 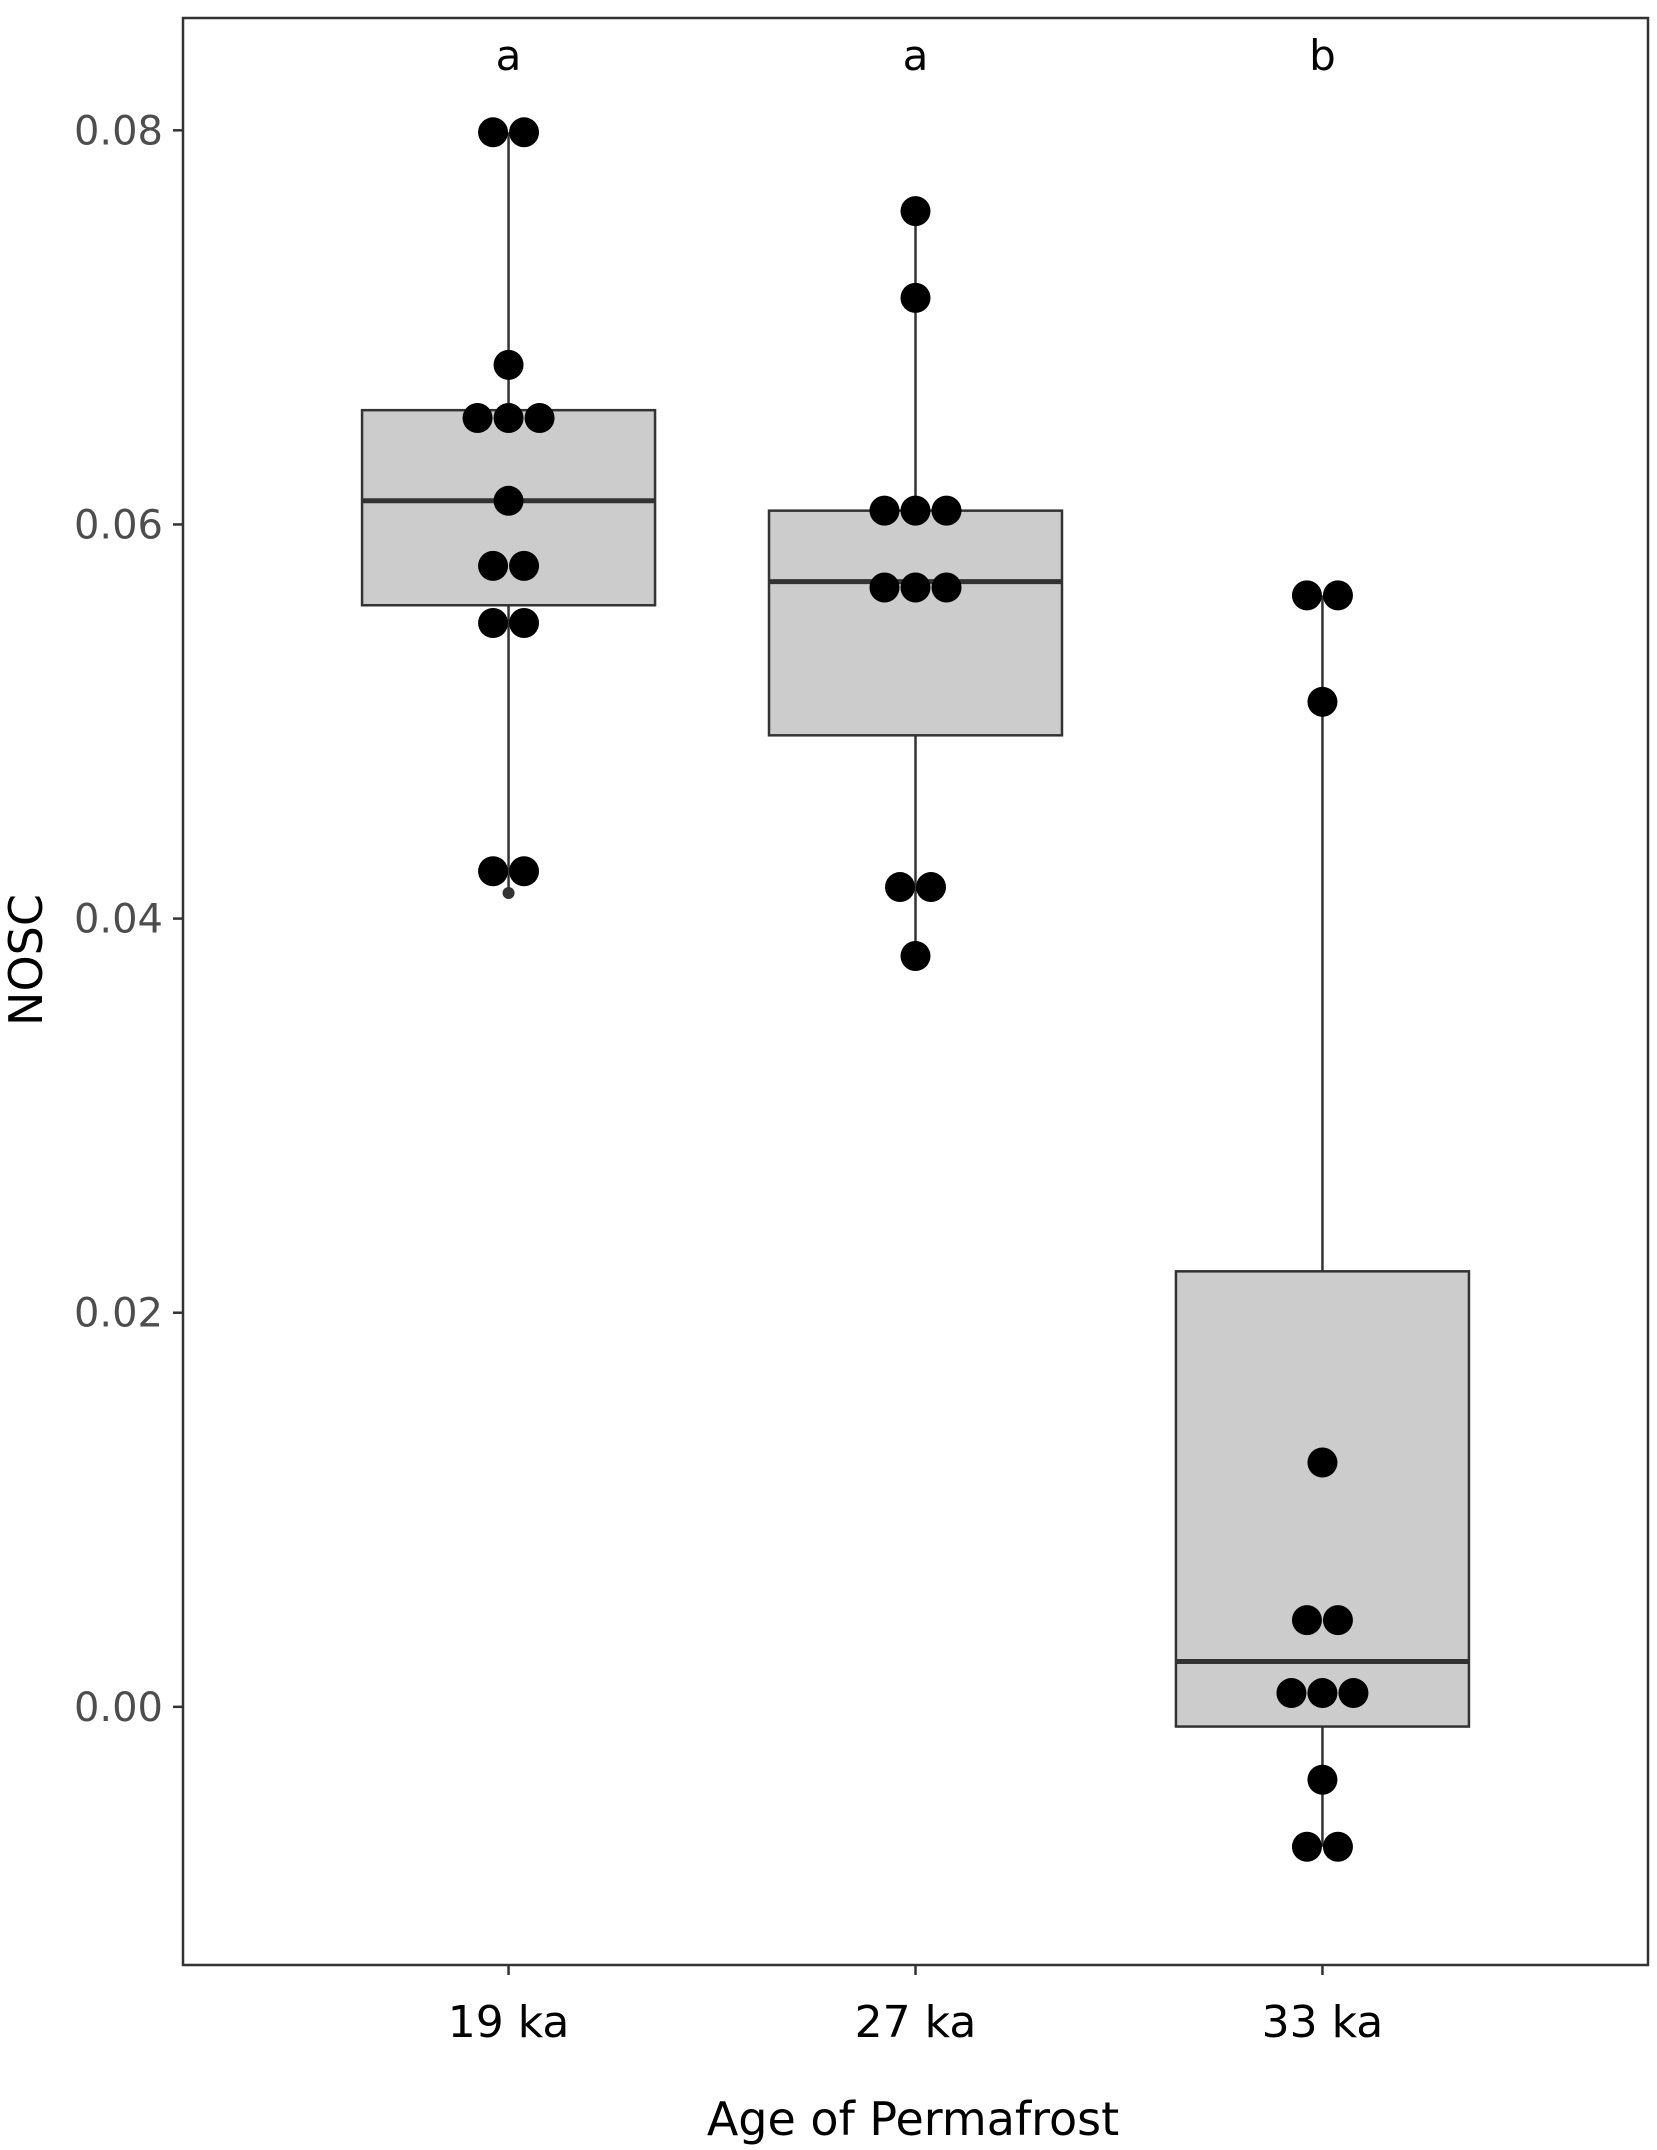 What do you see at coordinates (118, 525) in the screenshot?
I see `y-tick-label: 0.06` at bounding box center [118, 525].